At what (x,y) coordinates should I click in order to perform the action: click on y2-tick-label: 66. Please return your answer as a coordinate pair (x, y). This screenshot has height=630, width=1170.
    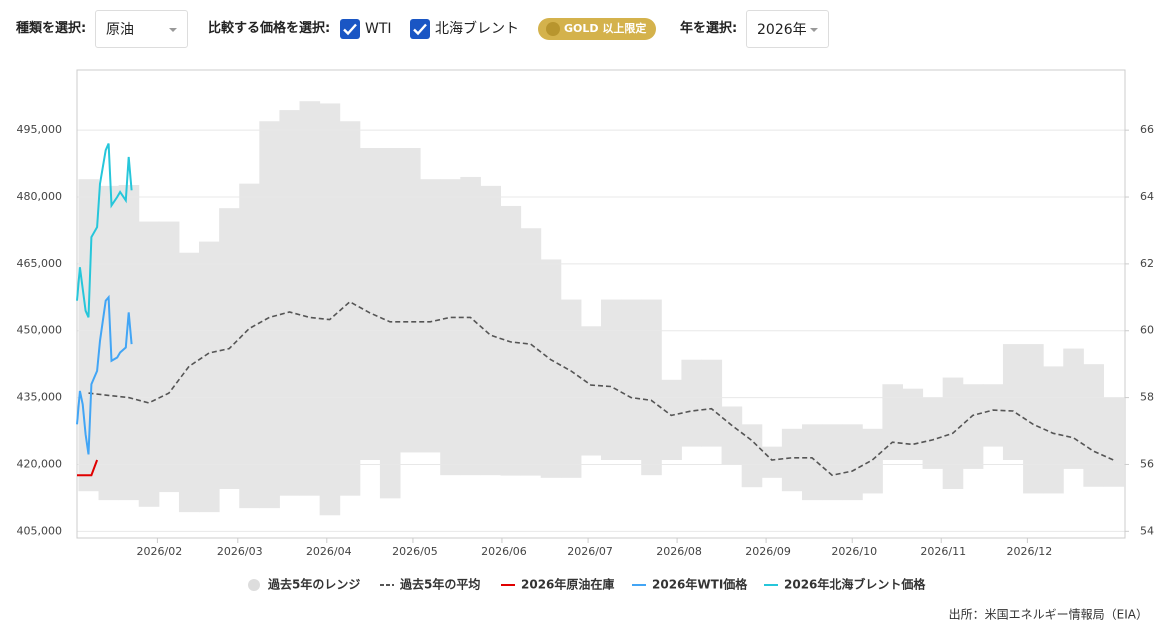
    Looking at the image, I should click on (1147, 129).